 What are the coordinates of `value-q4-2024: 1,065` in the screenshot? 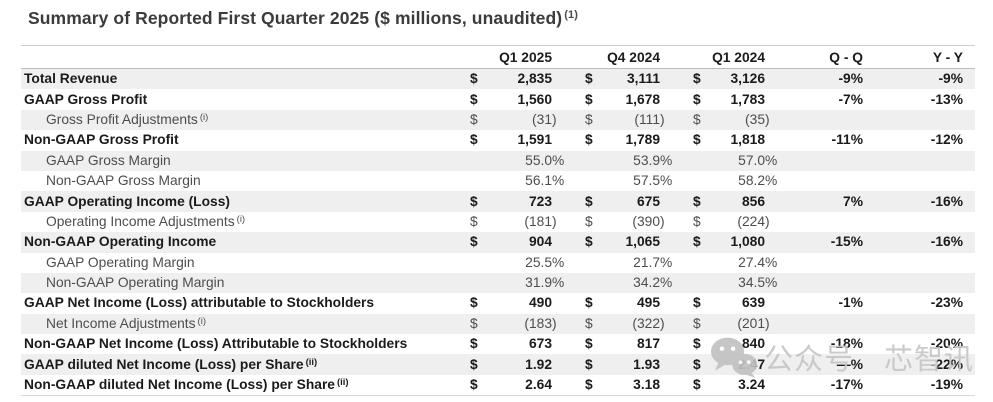 It's located at (639, 242).